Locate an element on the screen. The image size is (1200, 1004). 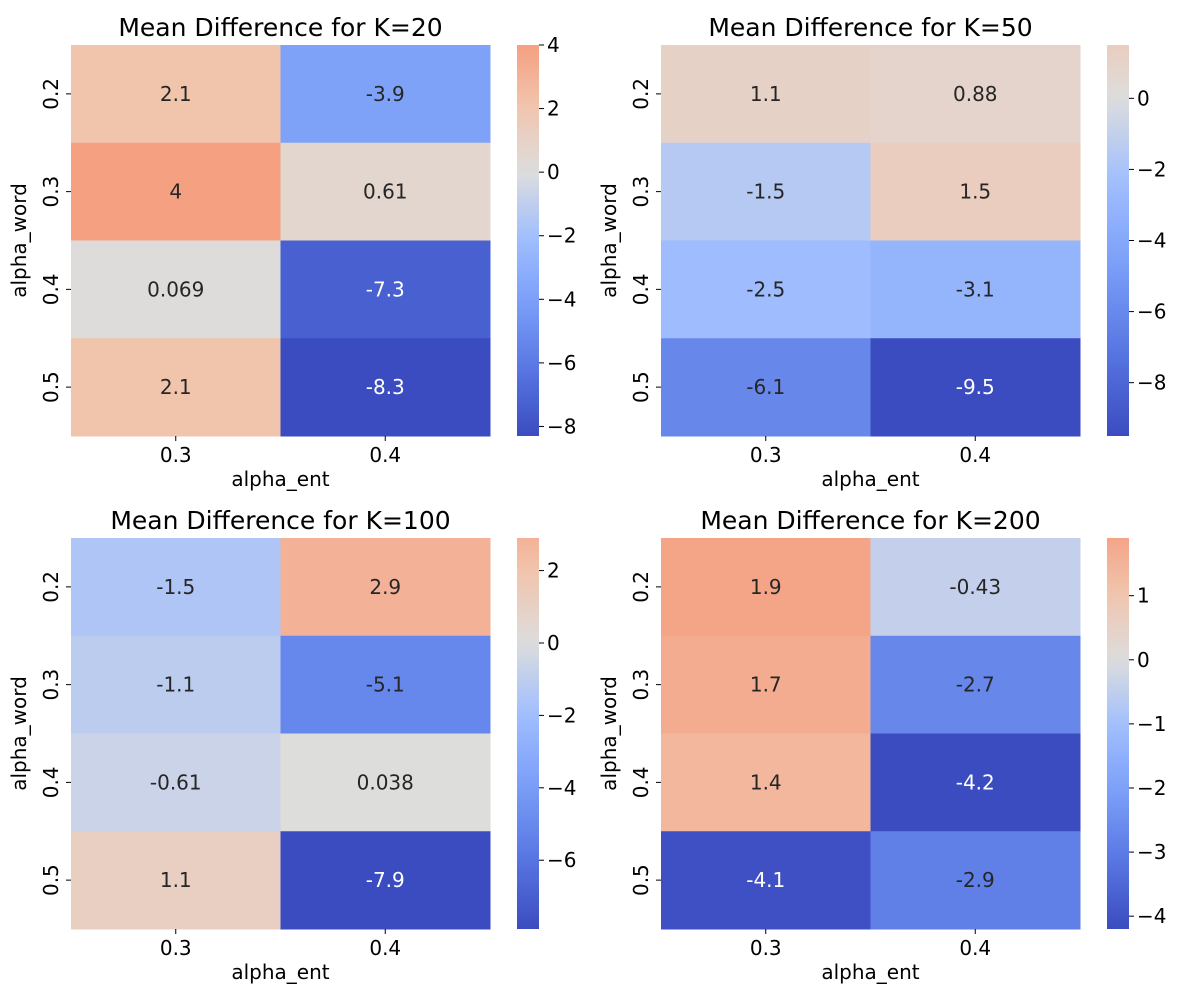
colorbar-tick-label: 1 is located at coordinates (1143, 596).